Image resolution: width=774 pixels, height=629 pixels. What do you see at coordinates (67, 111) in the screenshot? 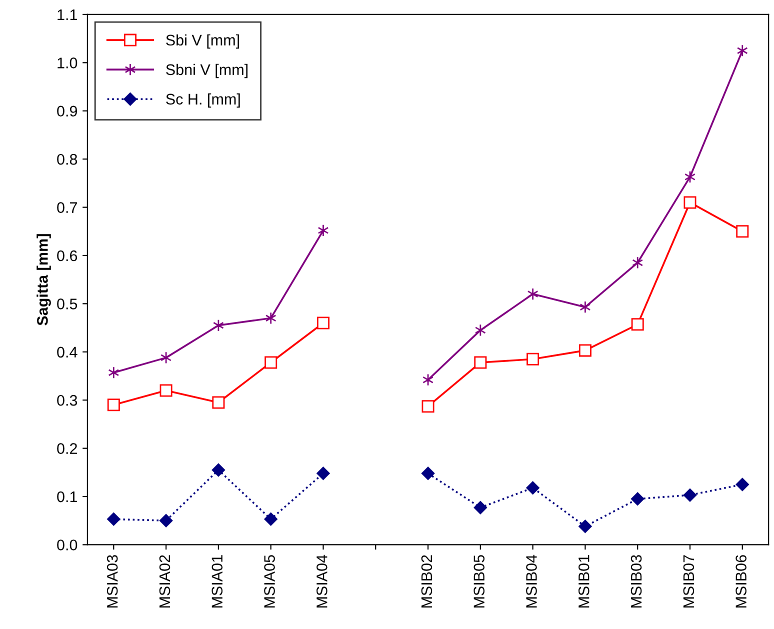
I see `y-tick-label: 0.9` at bounding box center [67, 111].